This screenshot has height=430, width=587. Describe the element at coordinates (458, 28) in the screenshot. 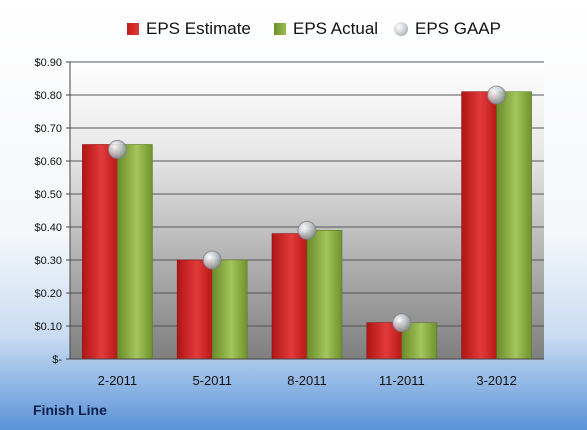

I see `legend-label-gaap: EPS GAAP` at that location.